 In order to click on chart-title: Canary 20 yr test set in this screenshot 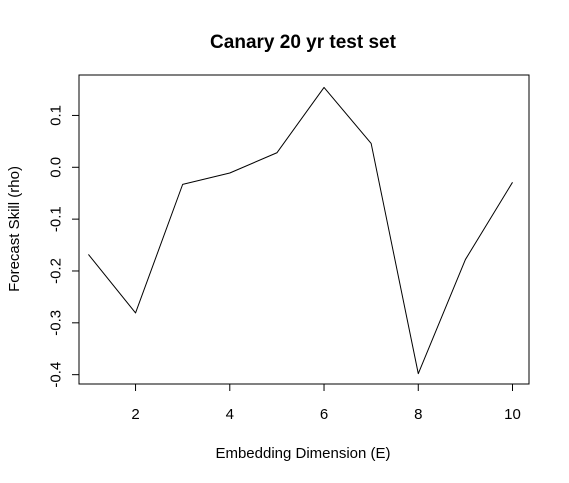, I will do `click(303, 42)`.